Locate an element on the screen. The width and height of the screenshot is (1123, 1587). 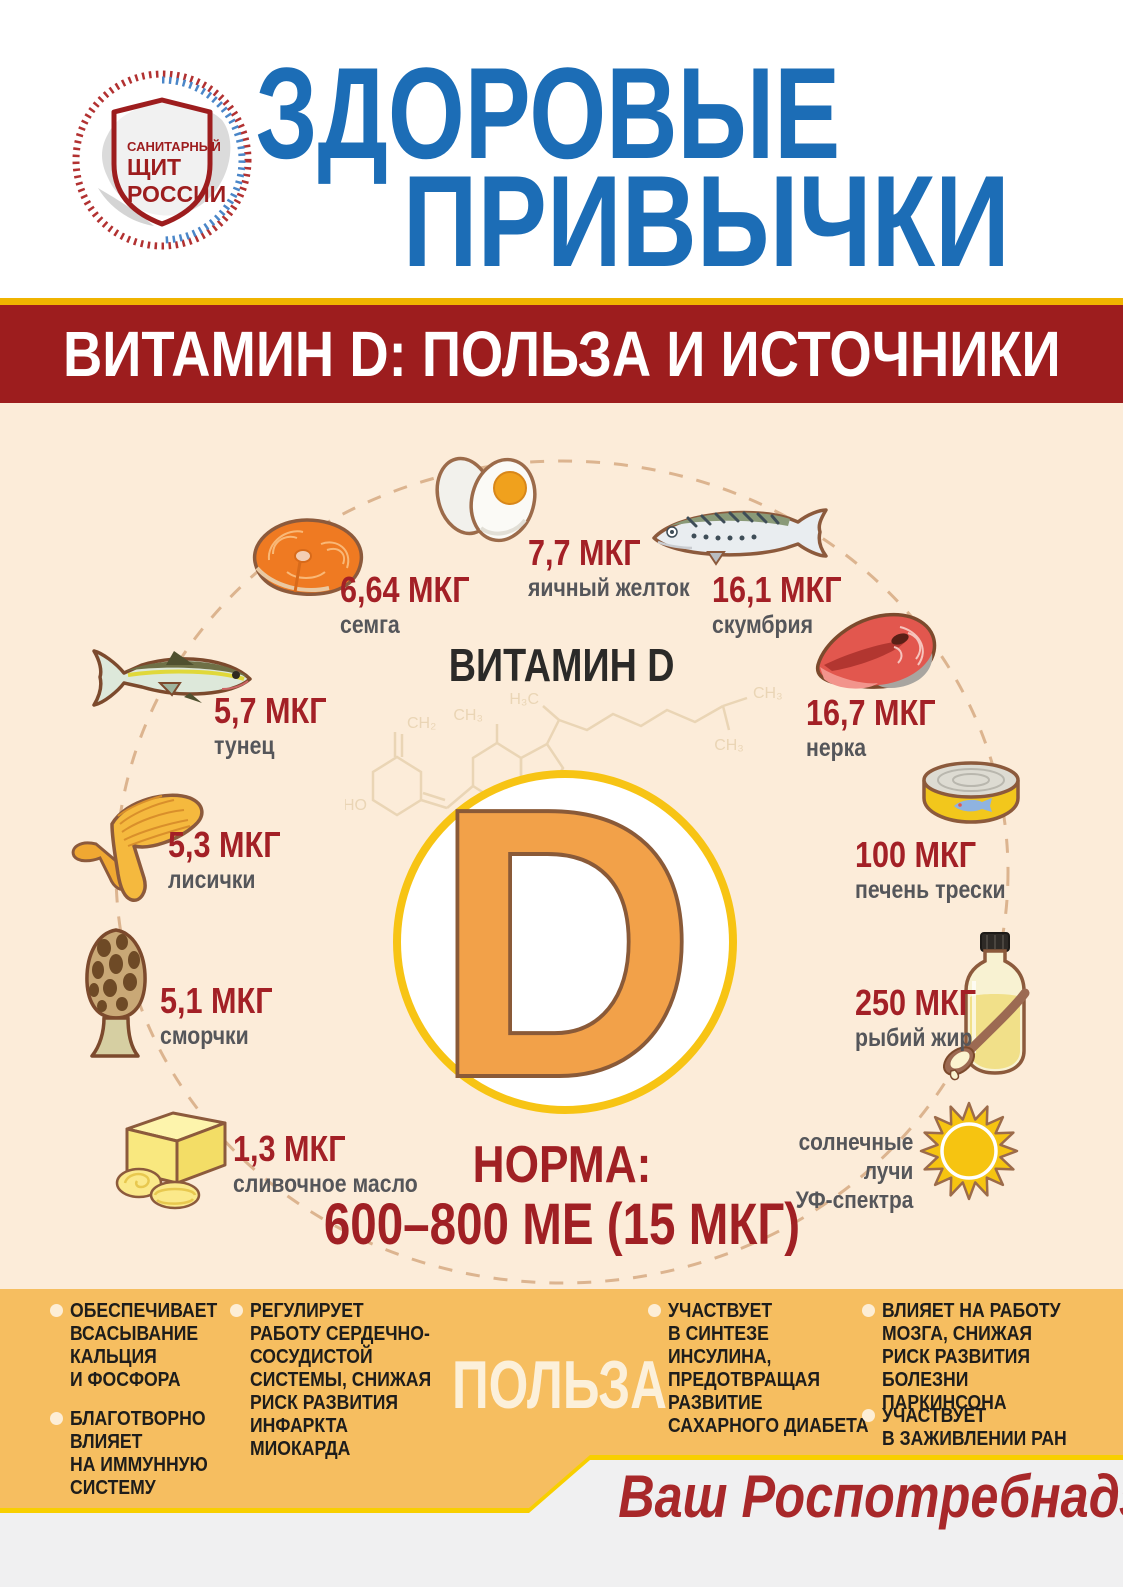
benefits-title: ПОЛЬЗА is located at coordinates (560, 1385).